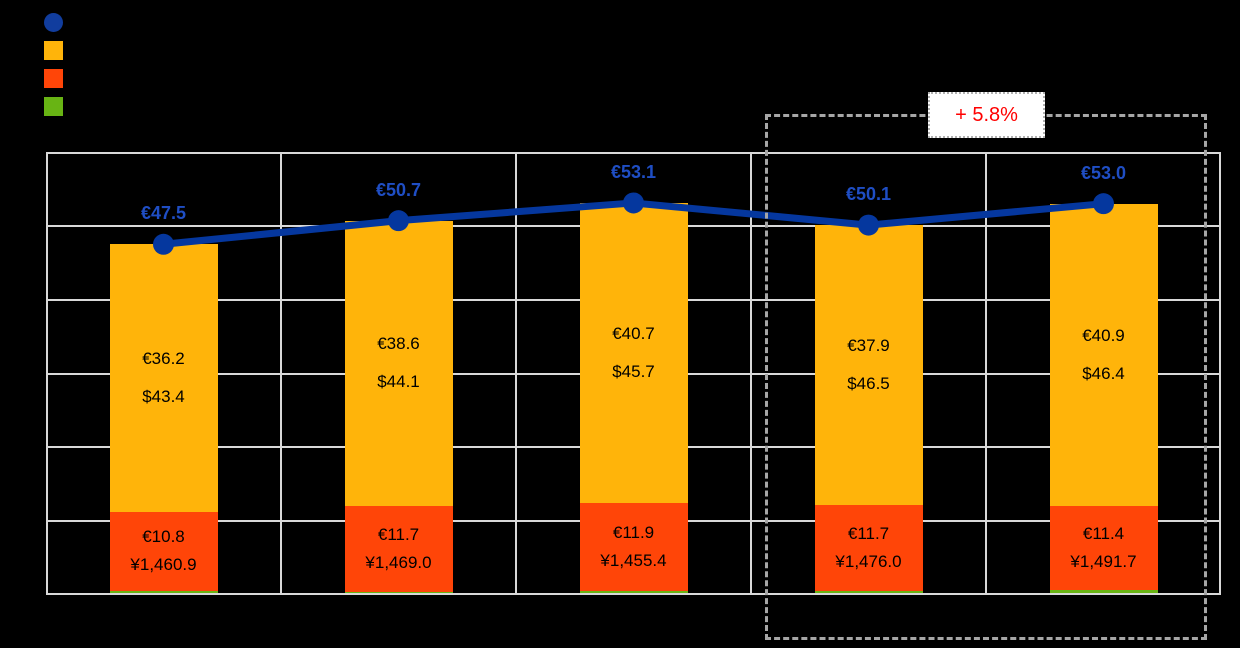 The width and height of the screenshot is (1240, 648). What do you see at coordinates (1103, 533) in the screenshot?
I see `bar-label-eur: €11.4` at bounding box center [1103, 533].